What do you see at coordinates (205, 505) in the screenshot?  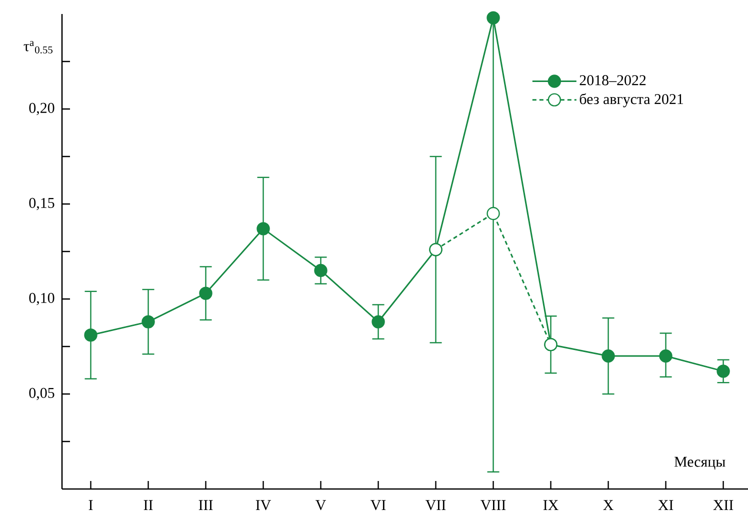 I see `x-tick-label: III` at bounding box center [205, 505].